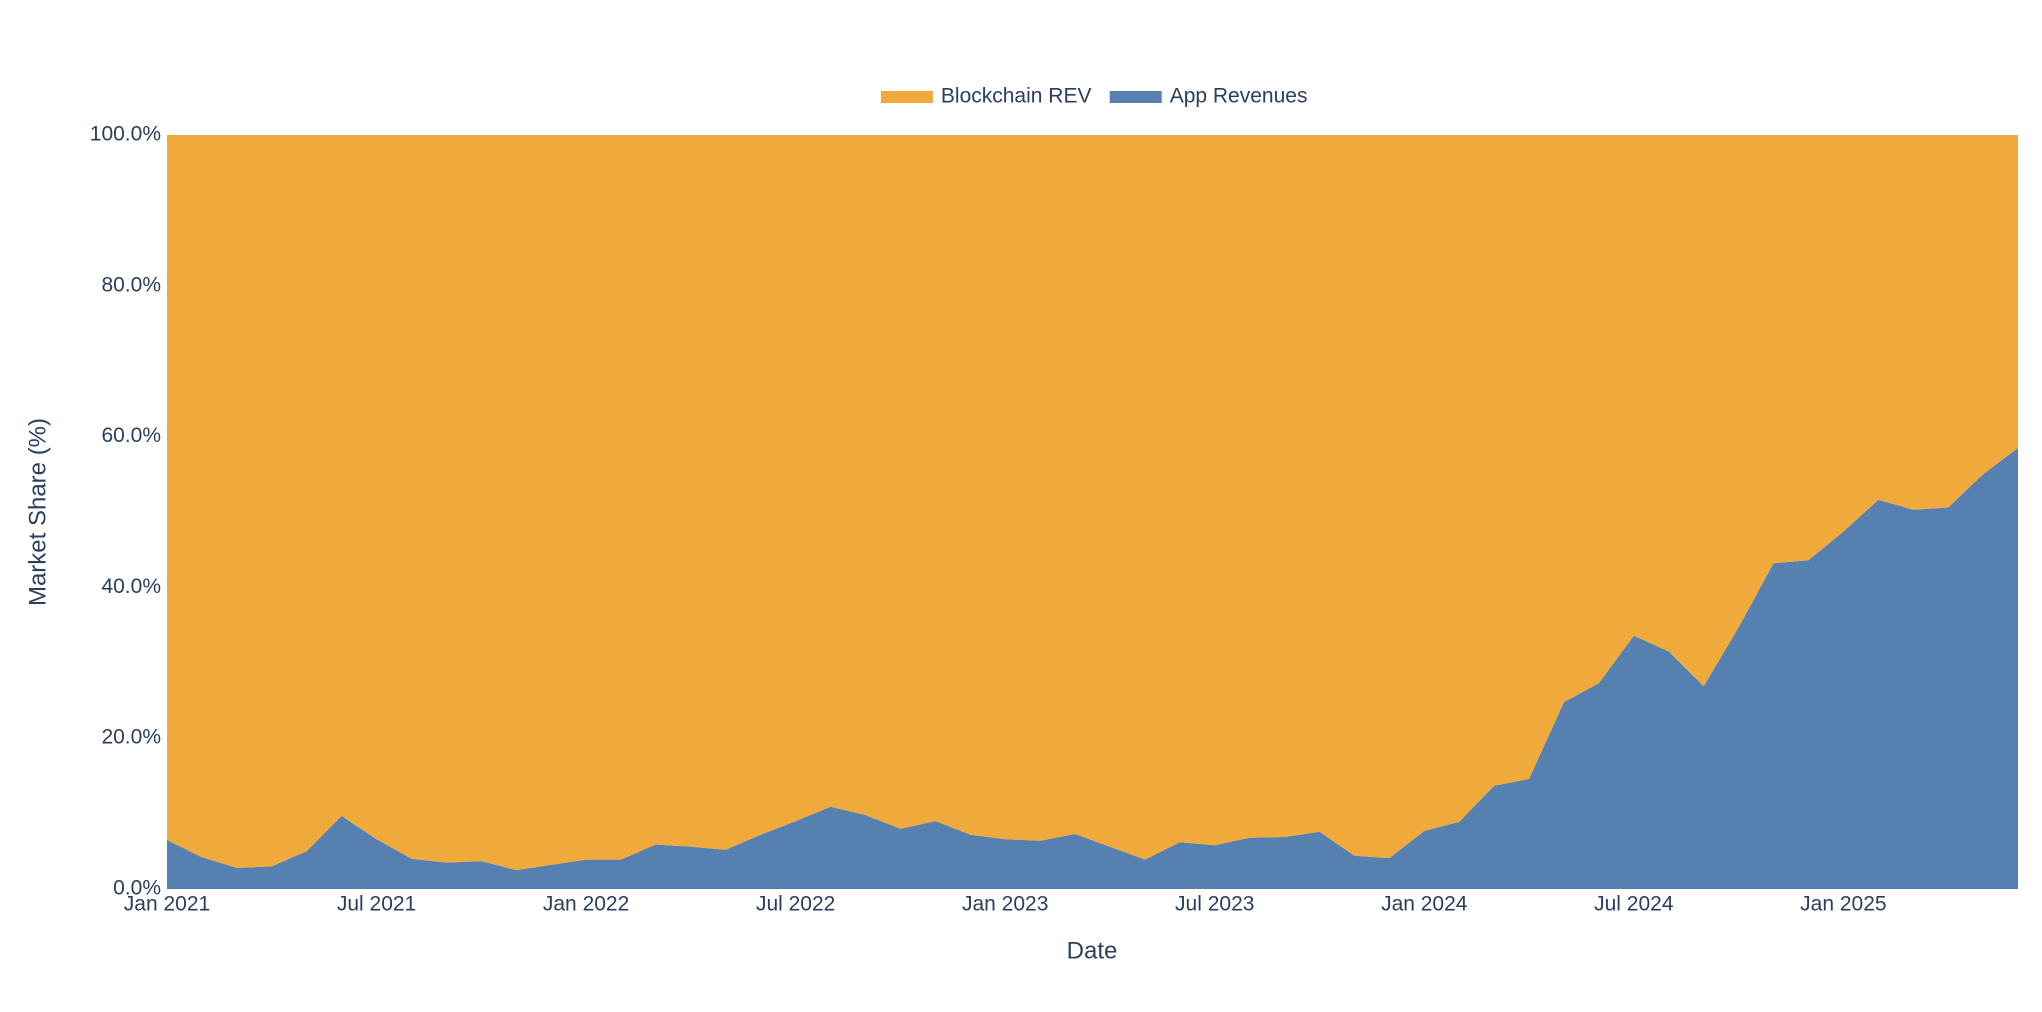 The width and height of the screenshot is (2042, 1012). What do you see at coordinates (1424, 904) in the screenshot?
I see `x-tick-label: Jan 2024` at bounding box center [1424, 904].